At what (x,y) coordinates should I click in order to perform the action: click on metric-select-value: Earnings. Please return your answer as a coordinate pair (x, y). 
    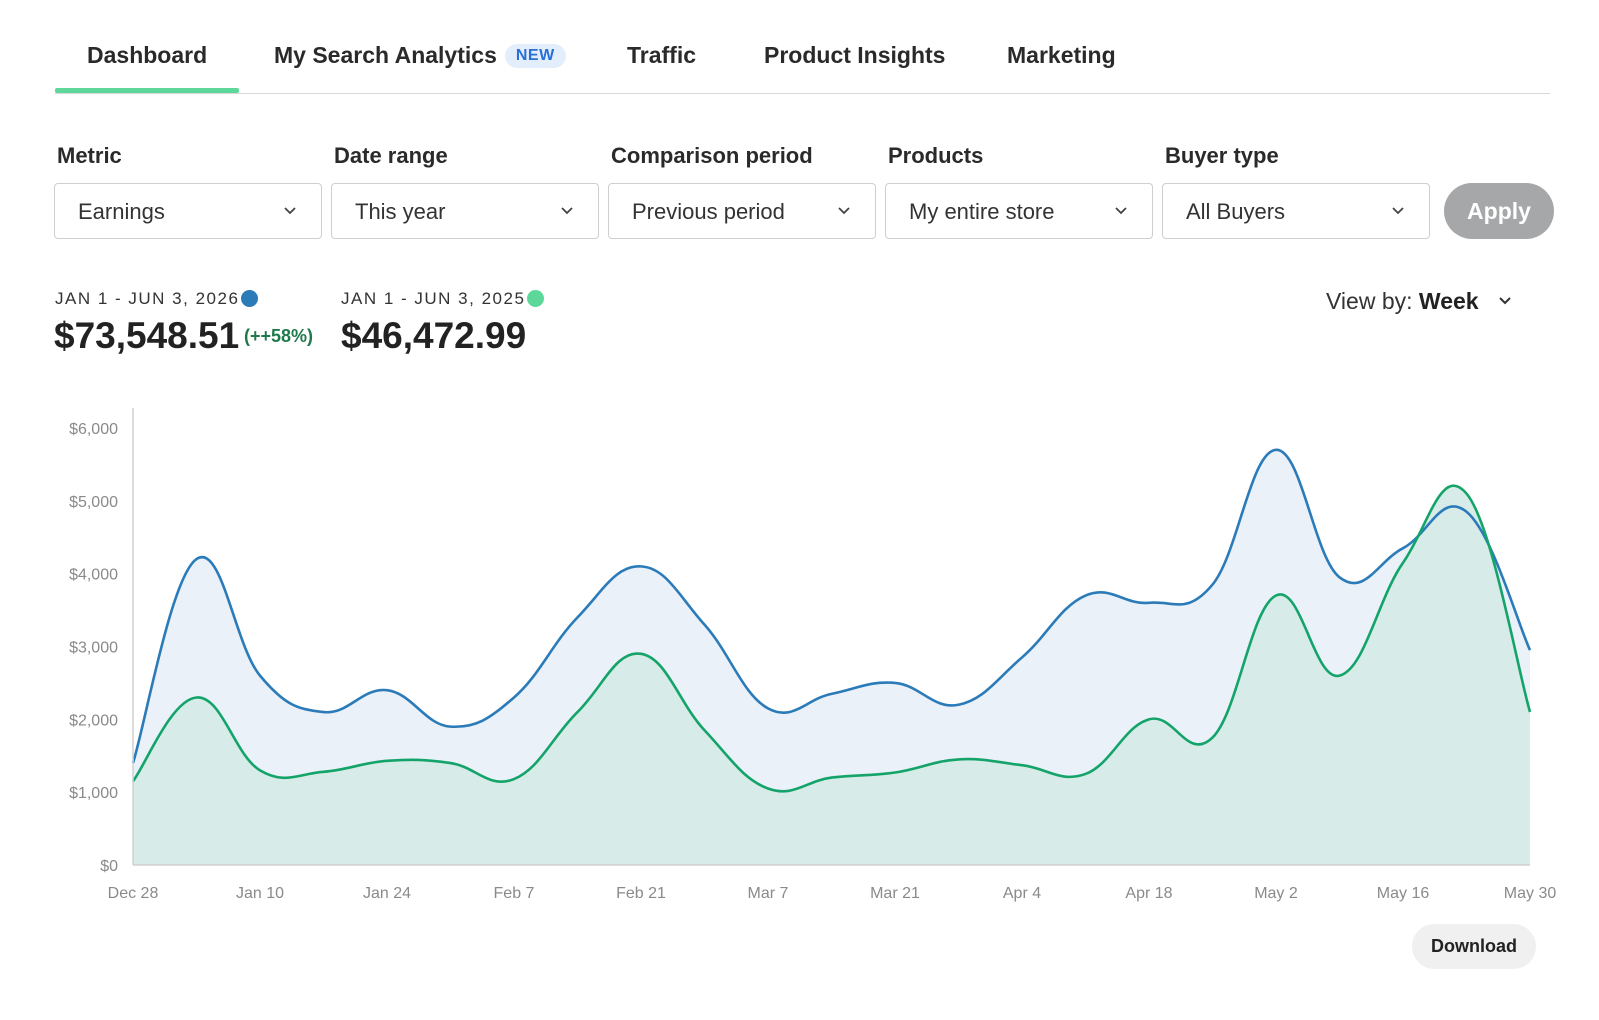
    Looking at the image, I should click on (121, 211).